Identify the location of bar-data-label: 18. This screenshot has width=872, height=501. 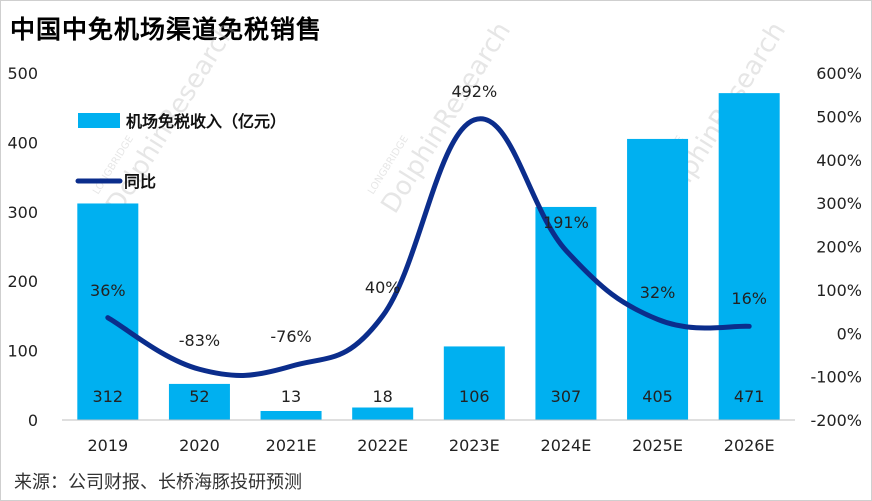
(383, 396).